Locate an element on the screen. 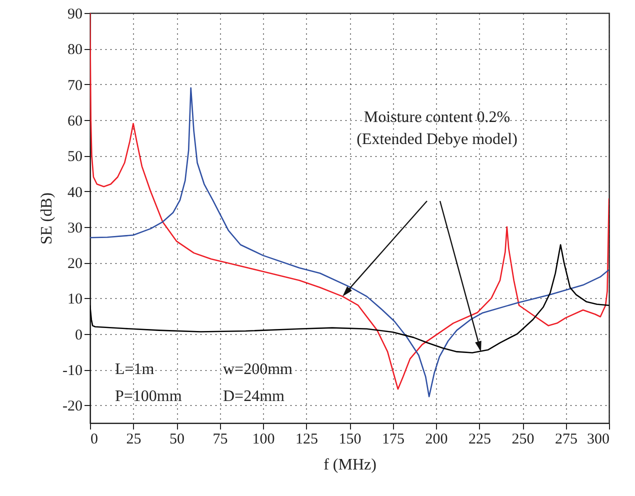  y-tick-label: -20 is located at coordinates (72, 406).